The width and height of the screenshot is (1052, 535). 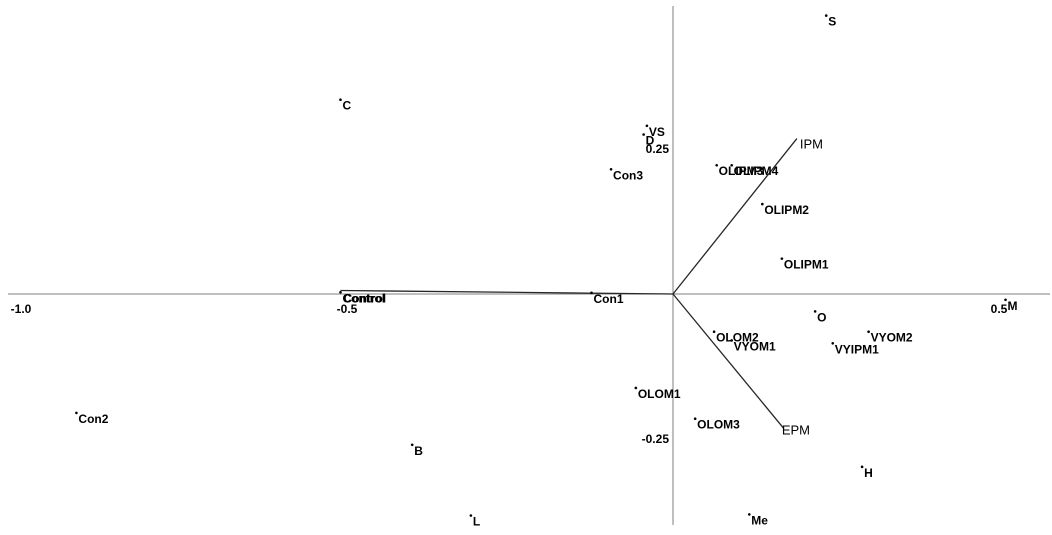 I want to click on point-label: Control, so click(x=363, y=298).